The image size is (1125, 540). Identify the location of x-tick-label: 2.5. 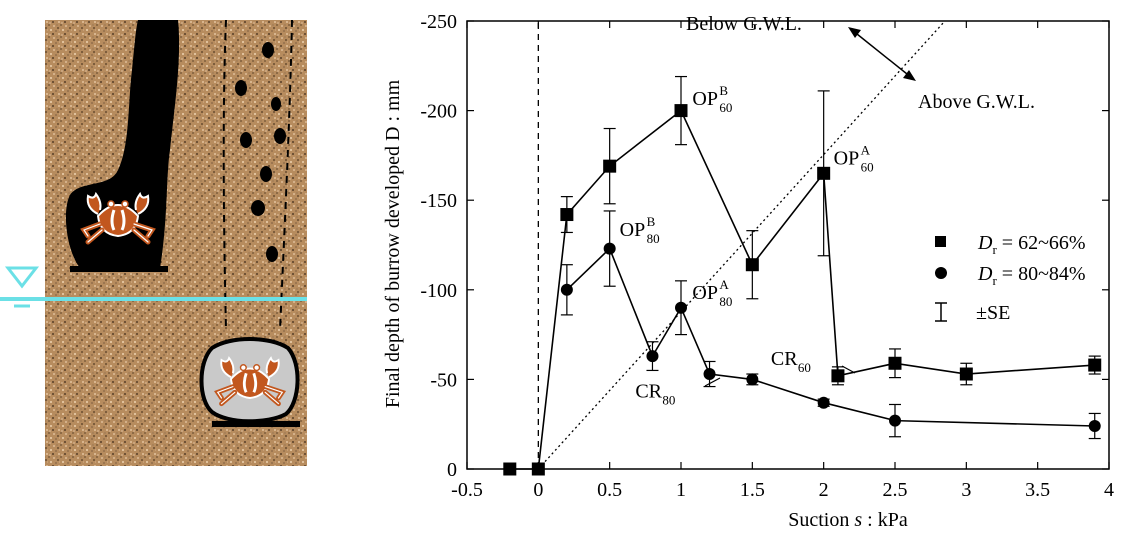
(895, 490).